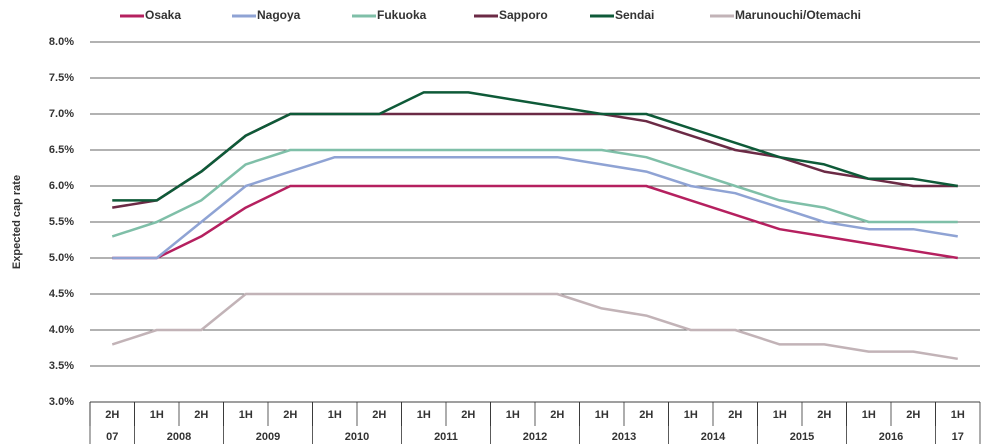 This screenshot has width=987, height=444. Describe the element at coordinates (61, 78) in the screenshot. I see `y-tick-label: 7.5%` at that location.